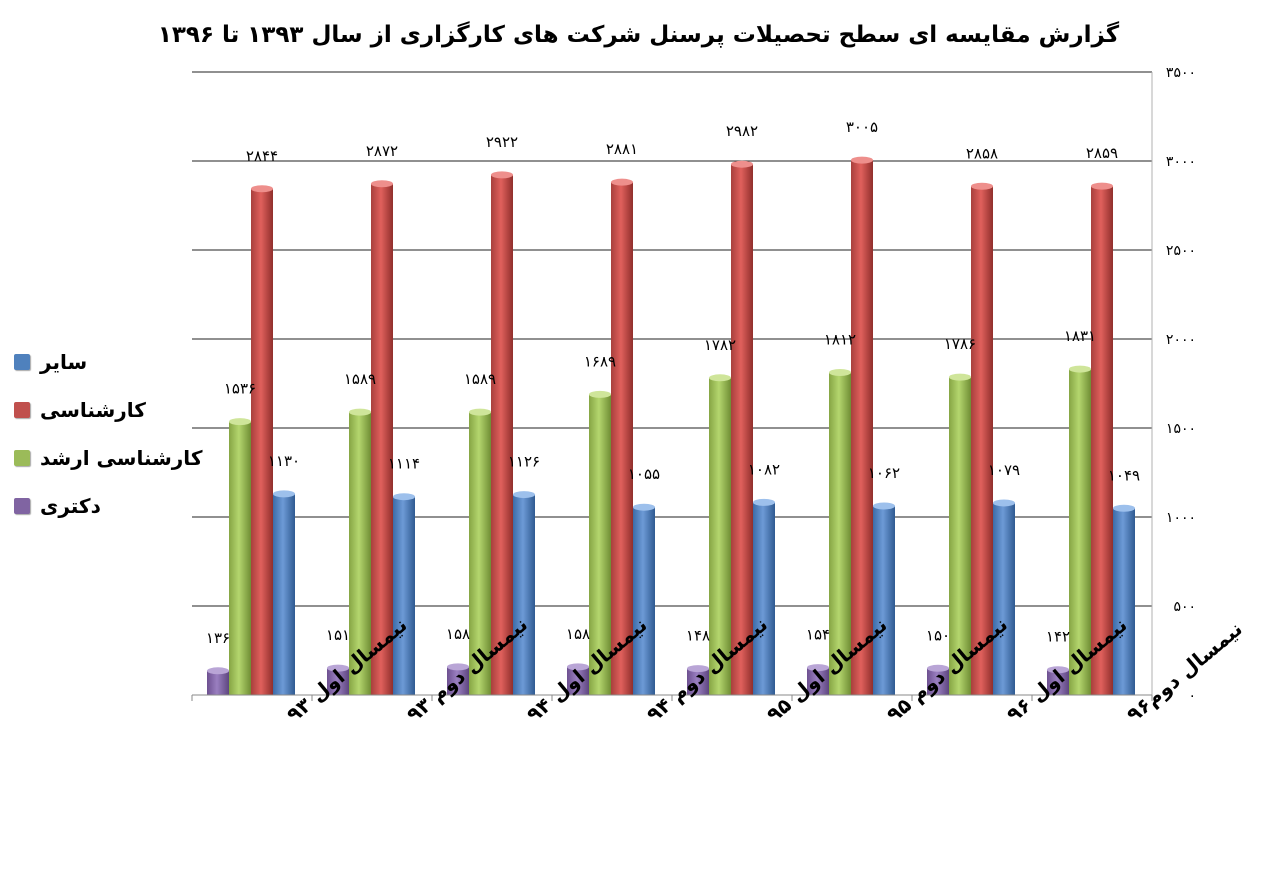 The image size is (1277, 873). Describe the element at coordinates (218, 638) in the screenshot. I see `data-label-doctorate: ۱۳۶` at that location.